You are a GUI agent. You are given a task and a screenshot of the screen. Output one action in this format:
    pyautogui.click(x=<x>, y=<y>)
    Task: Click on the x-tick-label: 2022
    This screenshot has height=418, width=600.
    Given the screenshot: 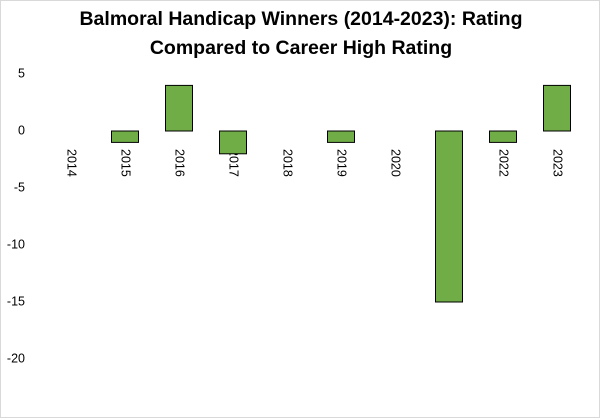 What is the action you would take?
    pyautogui.click(x=504, y=163)
    